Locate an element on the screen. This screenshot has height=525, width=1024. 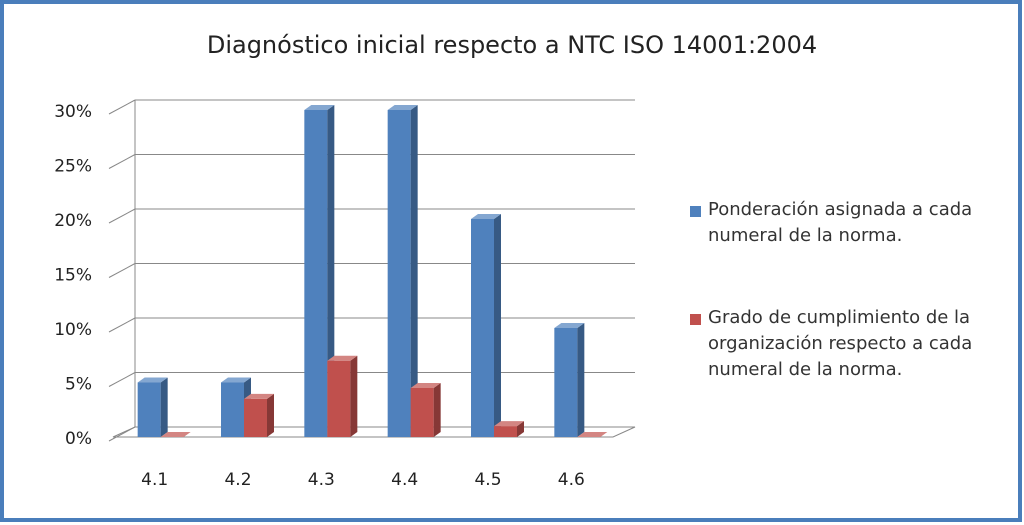
y-tick-label: 15% is located at coordinates (73, 276).